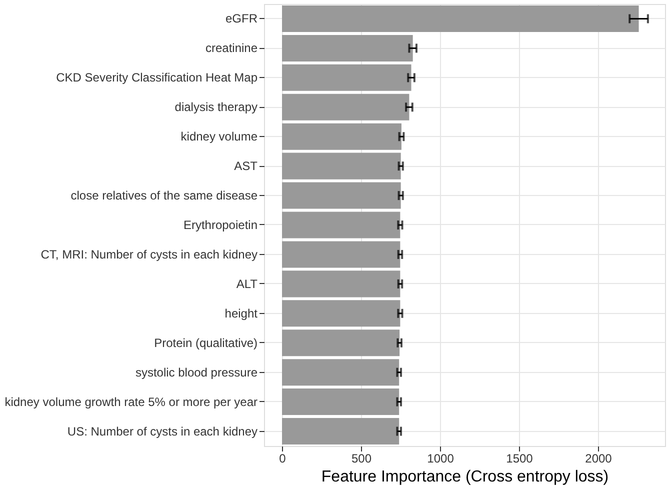 This screenshot has width=669, height=488. What do you see at coordinates (440, 459) in the screenshot?
I see `x-tick-label: 1000` at bounding box center [440, 459].